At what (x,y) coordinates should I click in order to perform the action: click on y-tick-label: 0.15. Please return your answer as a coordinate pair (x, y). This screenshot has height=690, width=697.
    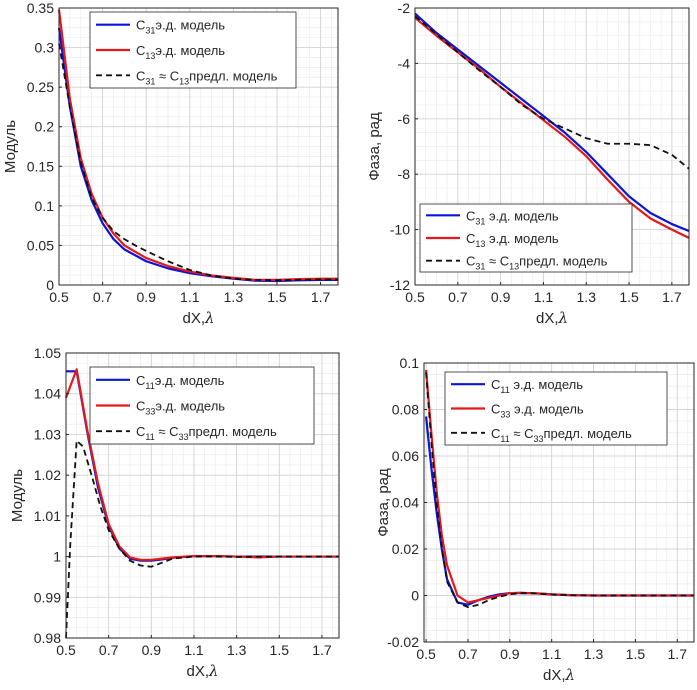
    Looking at the image, I should click on (40, 166).